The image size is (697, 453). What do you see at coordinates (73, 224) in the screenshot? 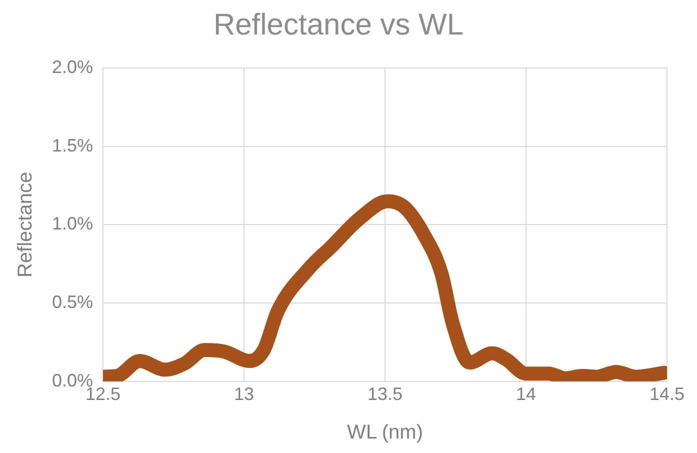
I see `y-tick-label: 1.0%` at bounding box center [73, 224].